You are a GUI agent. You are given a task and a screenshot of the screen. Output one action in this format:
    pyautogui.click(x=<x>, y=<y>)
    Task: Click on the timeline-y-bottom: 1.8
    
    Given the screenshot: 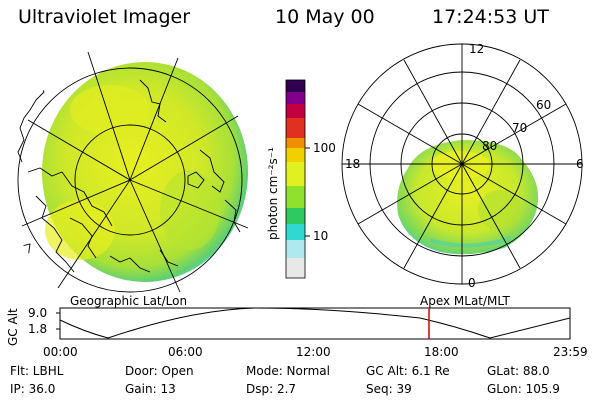 What is the action you would take?
    pyautogui.click(x=38, y=329)
    